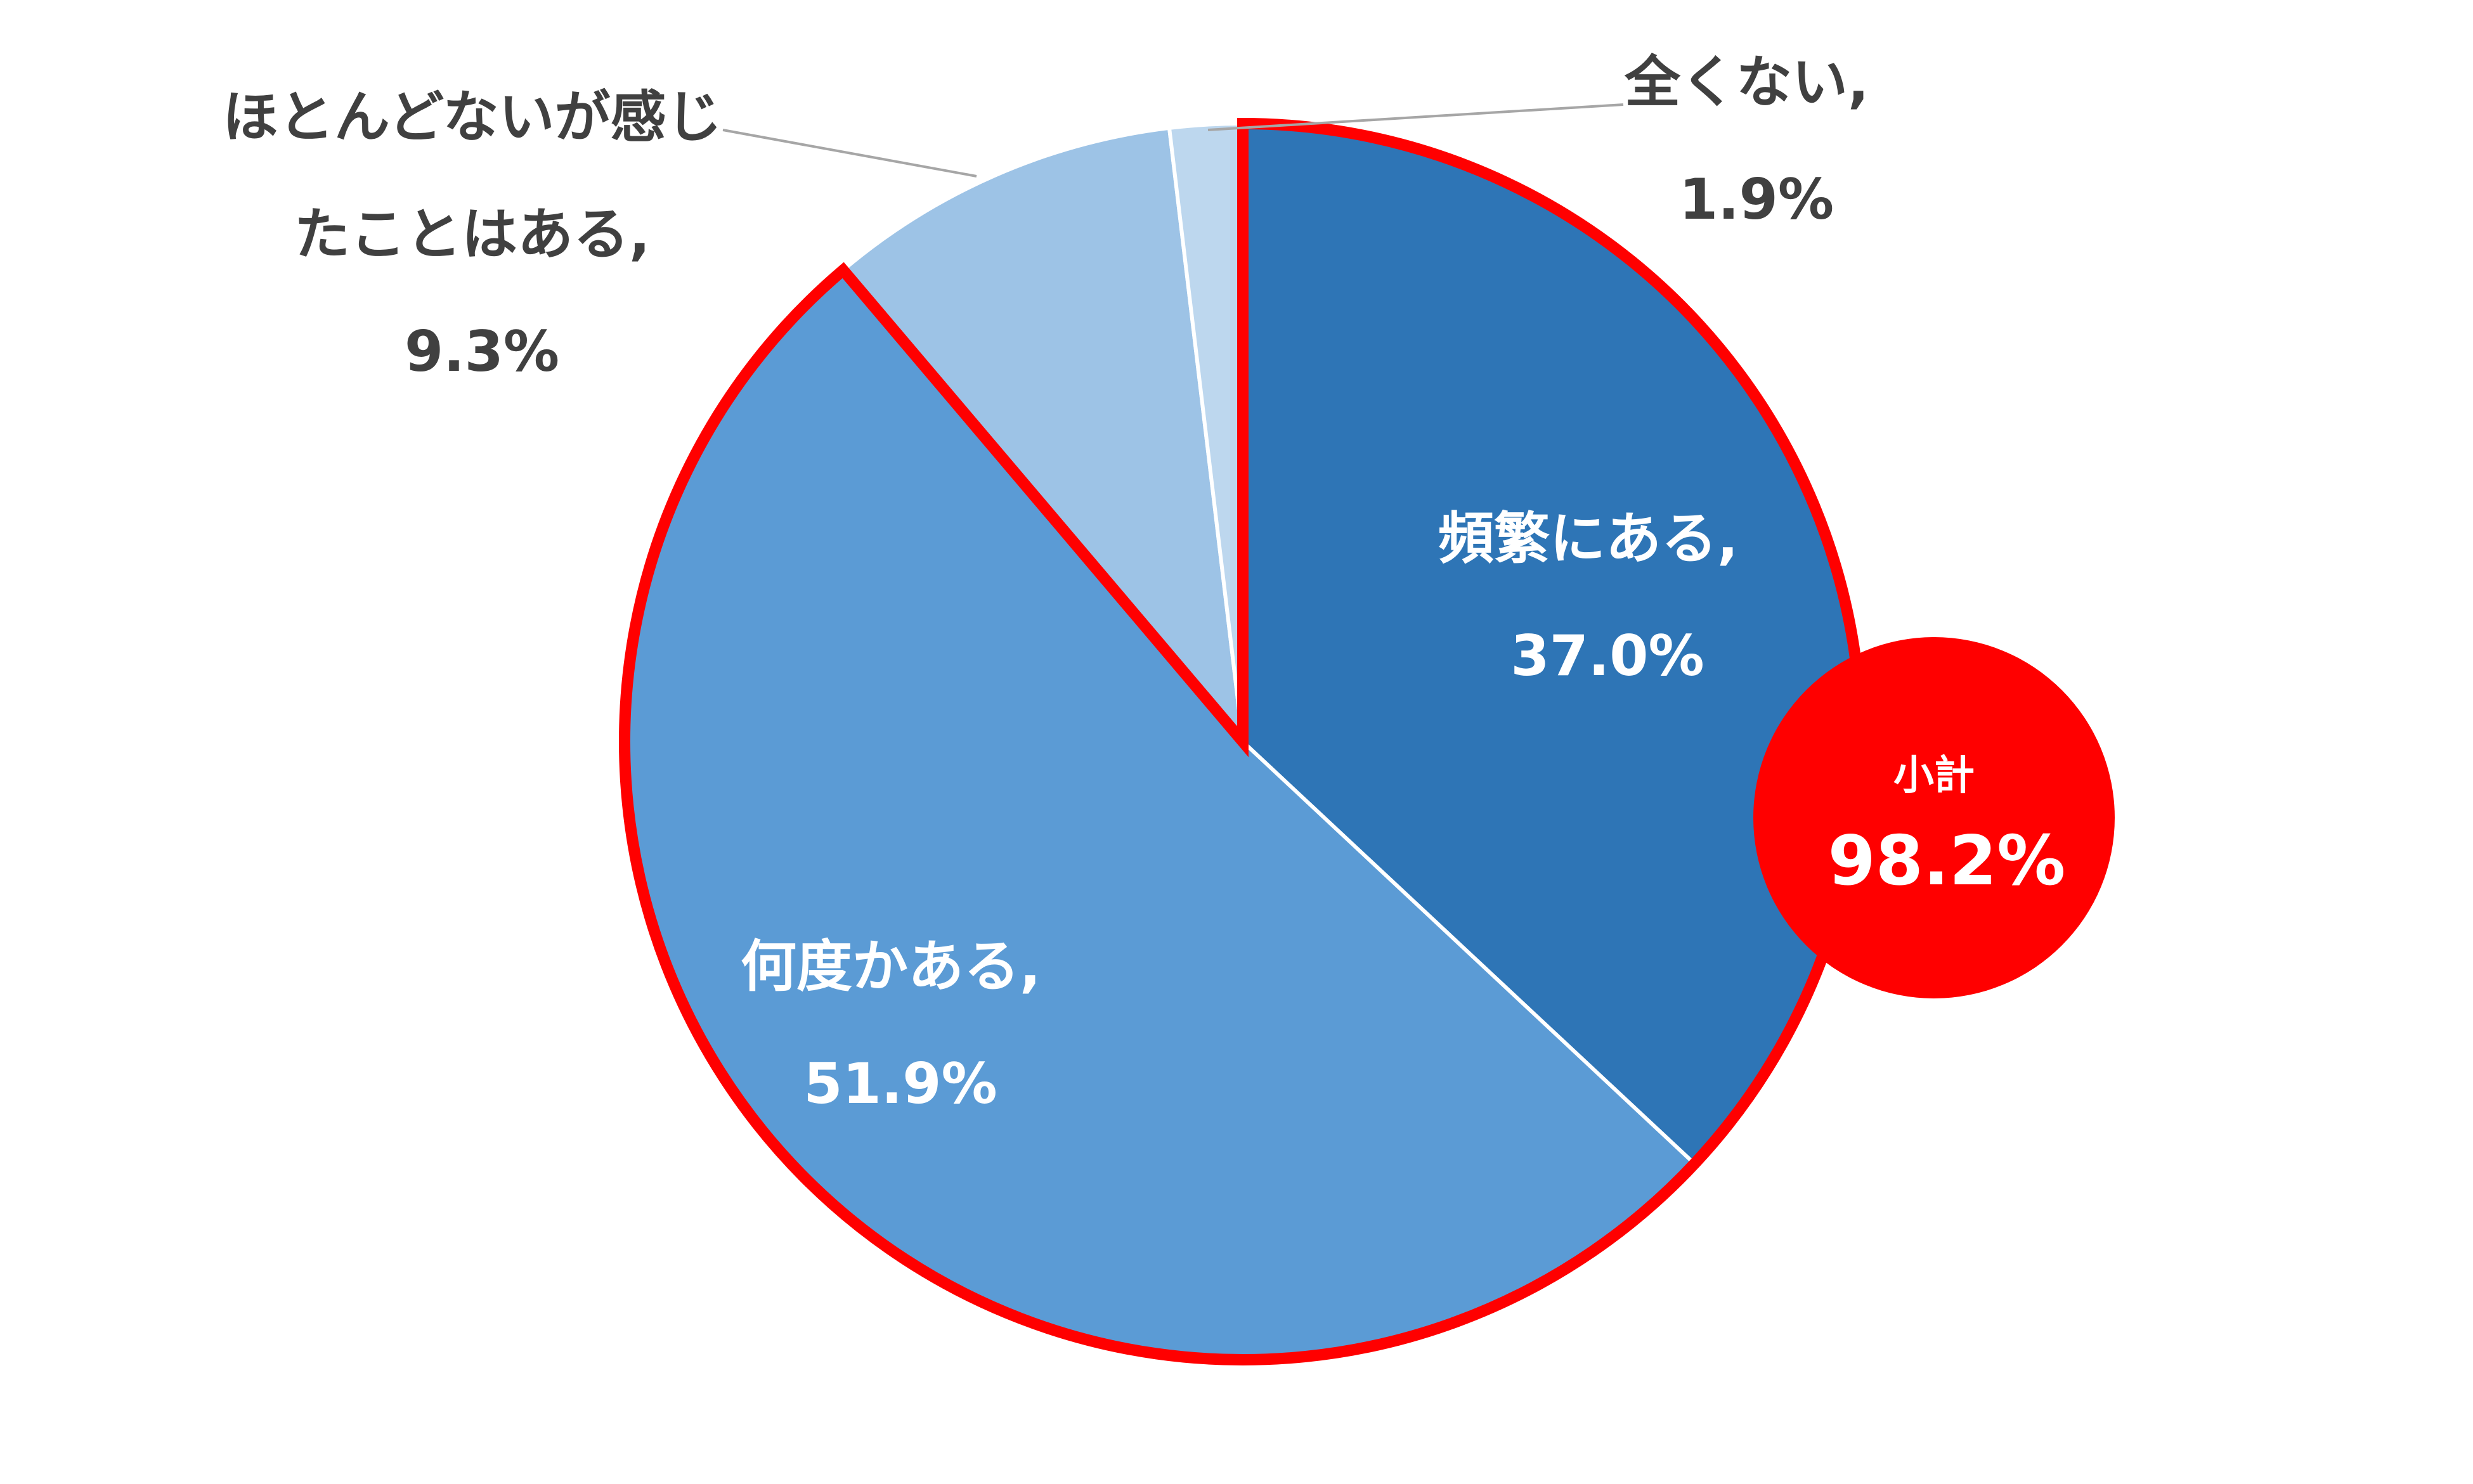 Image resolution: width=2473 pixels, height=1484 pixels. Describe the element at coordinates (1947, 861) in the screenshot. I see `subtotal-value: 98.2%` at that location.